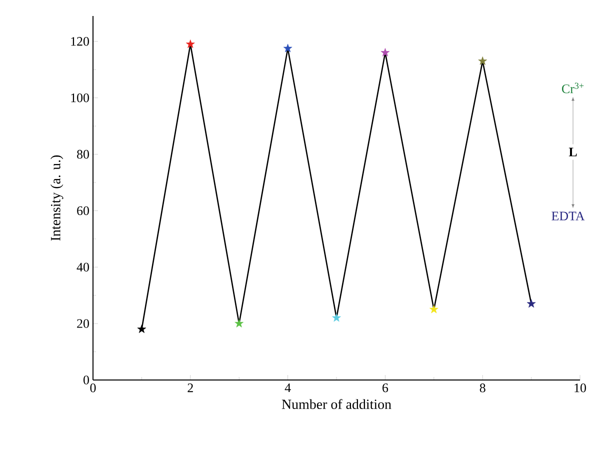 The width and height of the screenshot is (606, 454). Describe the element at coordinates (82, 267) in the screenshot. I see `y-tick-label: 40` at that location.